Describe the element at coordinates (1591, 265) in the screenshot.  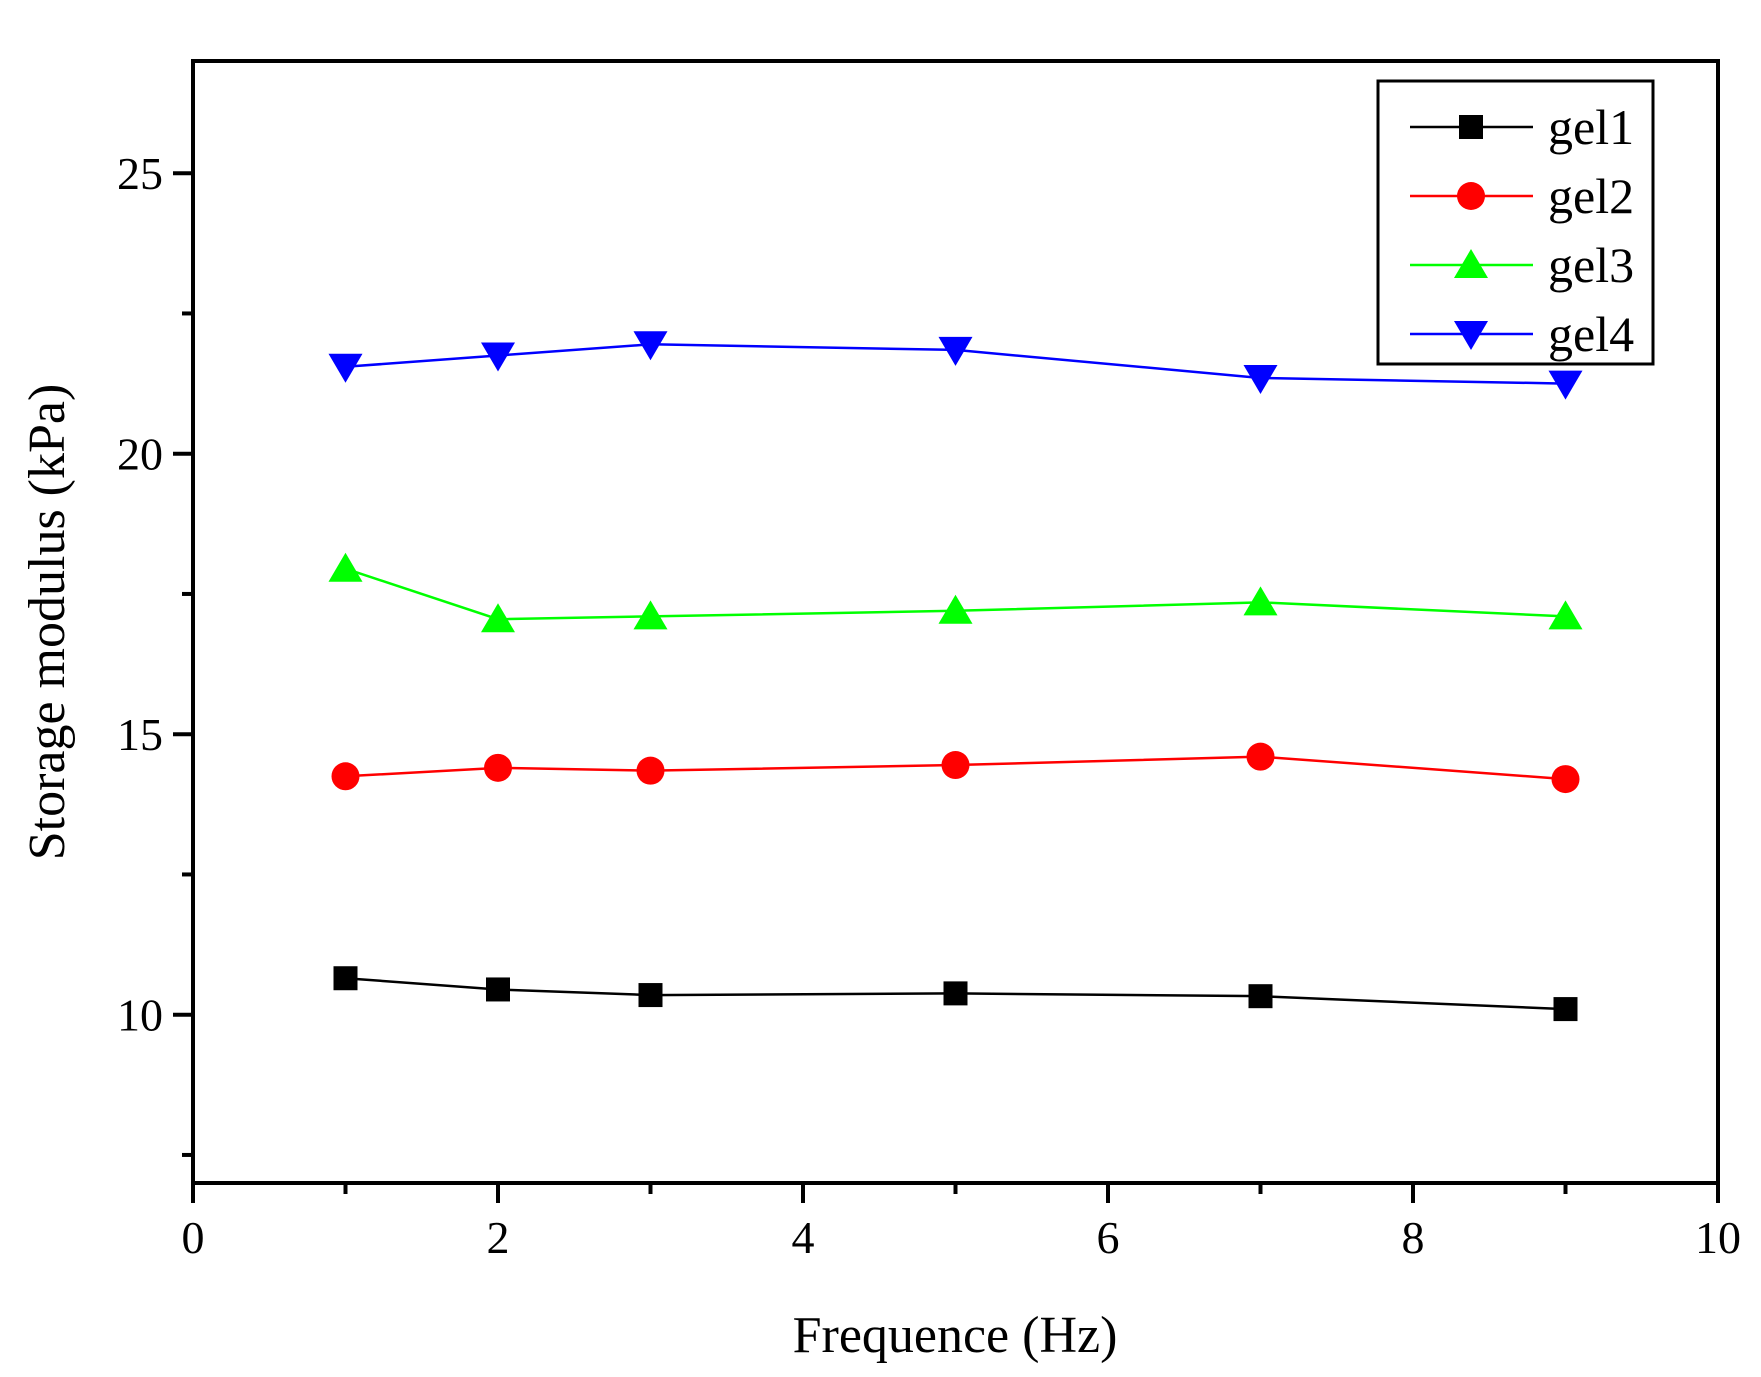
I see `legend-label-gel3: gel3` at that location.